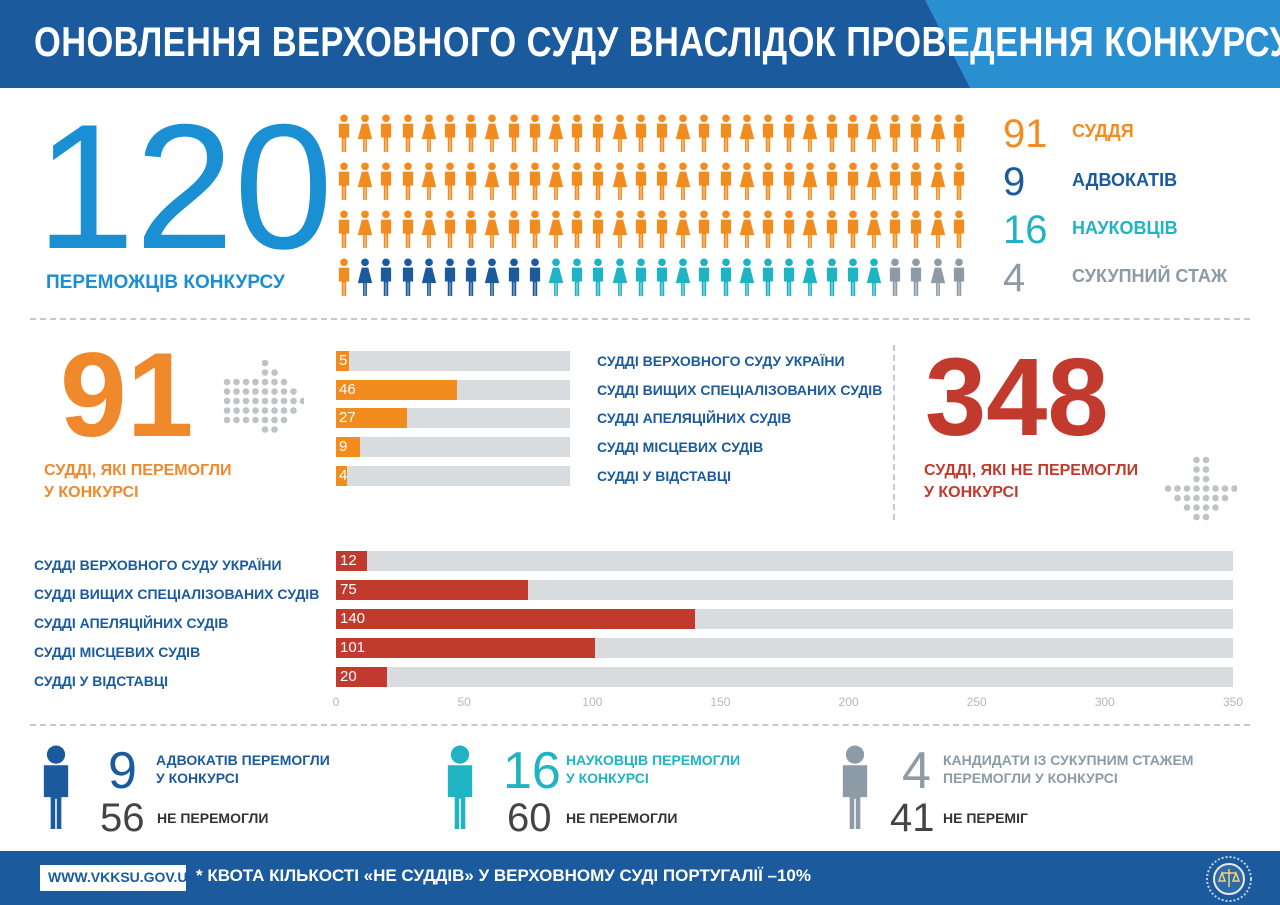  What do you see at coordinates (1031, 470) in the screenshot?
I see `losing-judges-label-line1: СУДДІ, ЯКІ НЕ ПЕРЕМОГЛИ` at bounding box center [1031, 470].